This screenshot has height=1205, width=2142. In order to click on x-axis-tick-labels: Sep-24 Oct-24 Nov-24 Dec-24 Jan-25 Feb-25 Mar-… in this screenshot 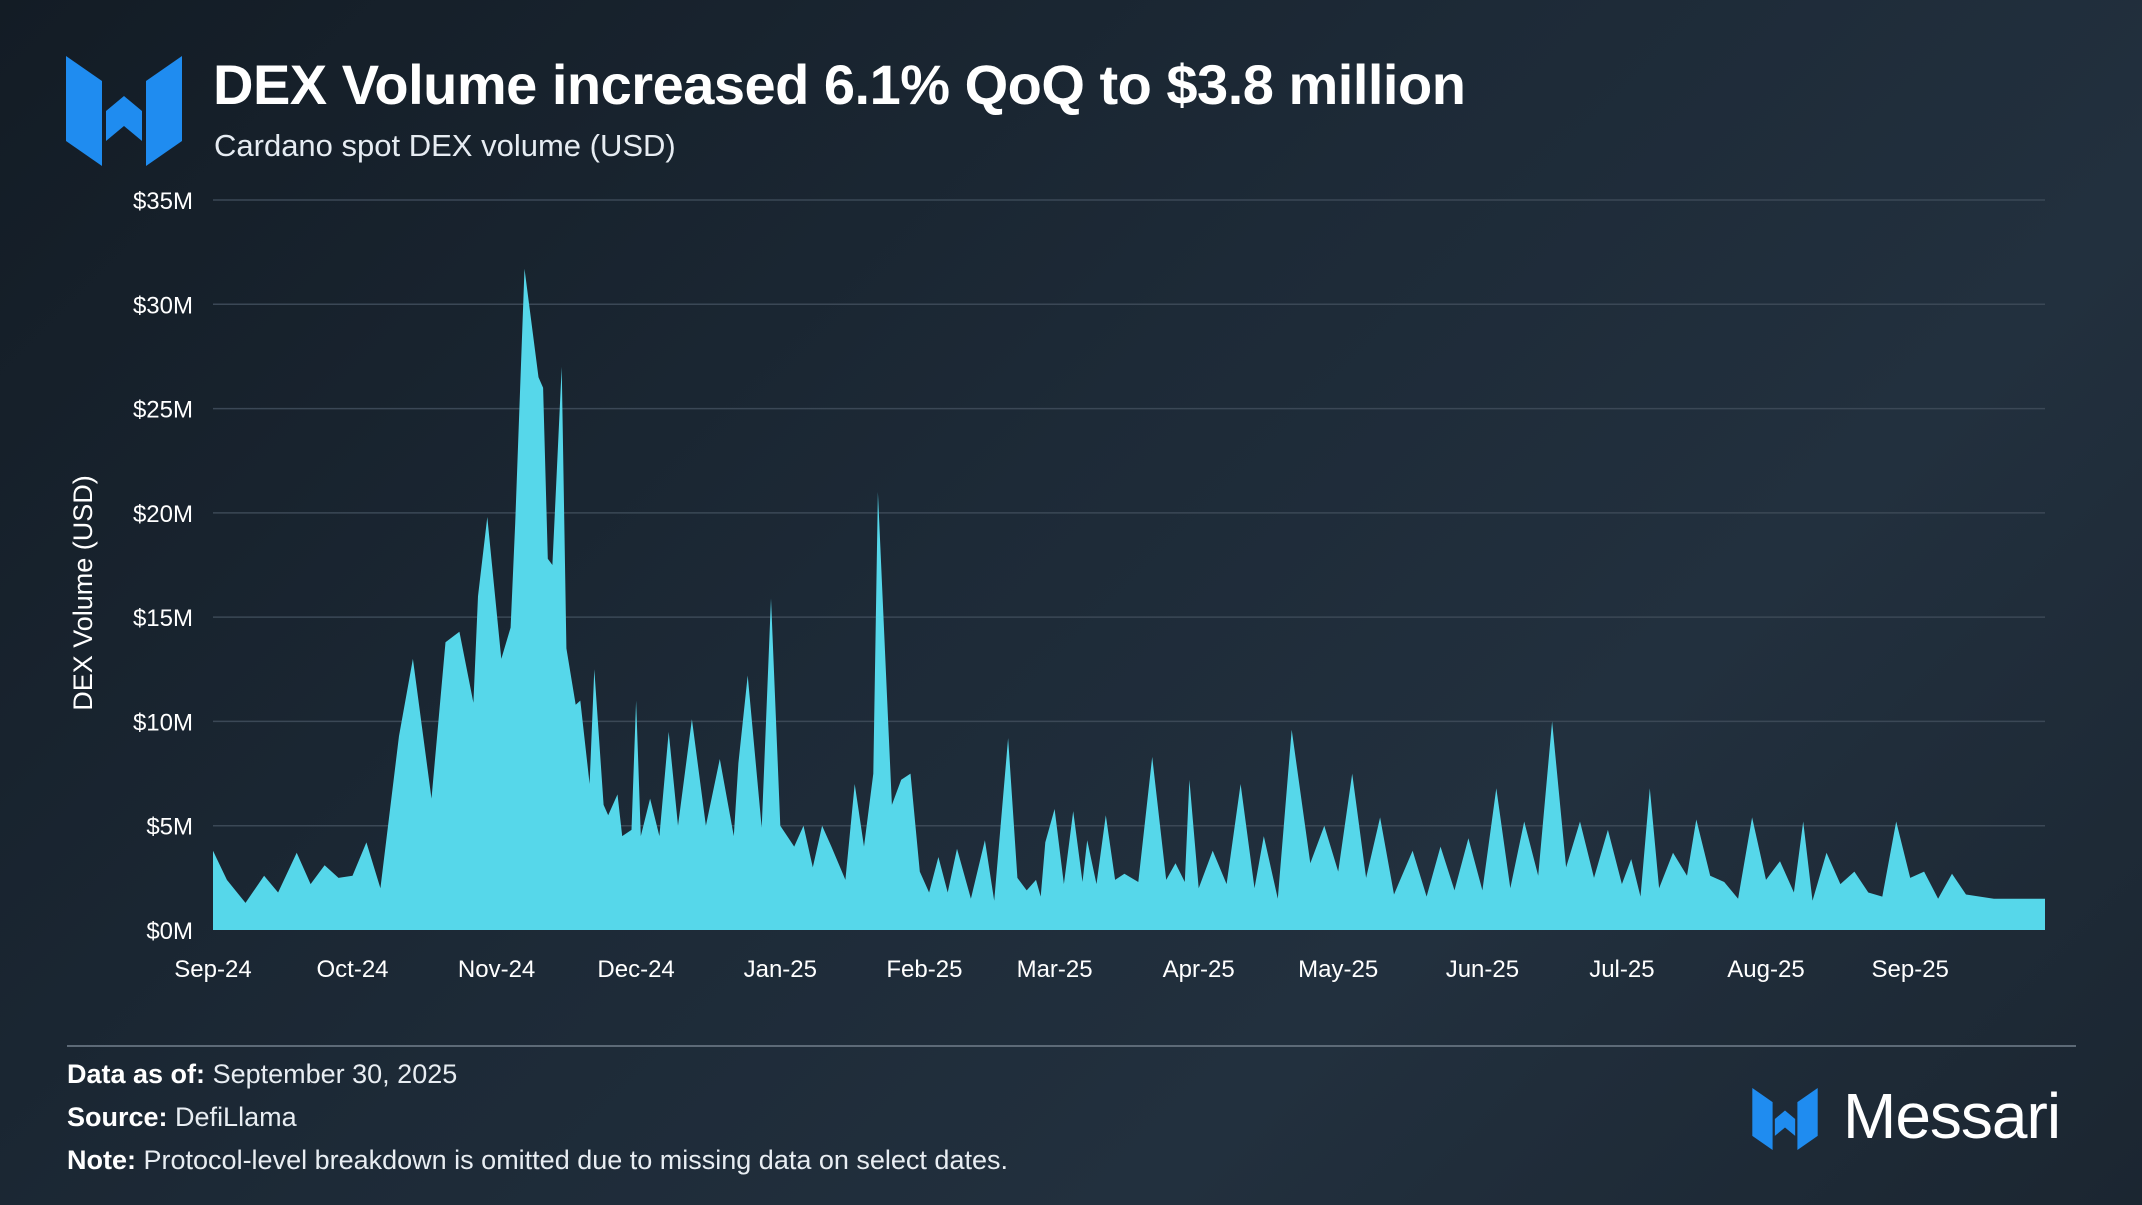, I will do `click(1061, 969)`.